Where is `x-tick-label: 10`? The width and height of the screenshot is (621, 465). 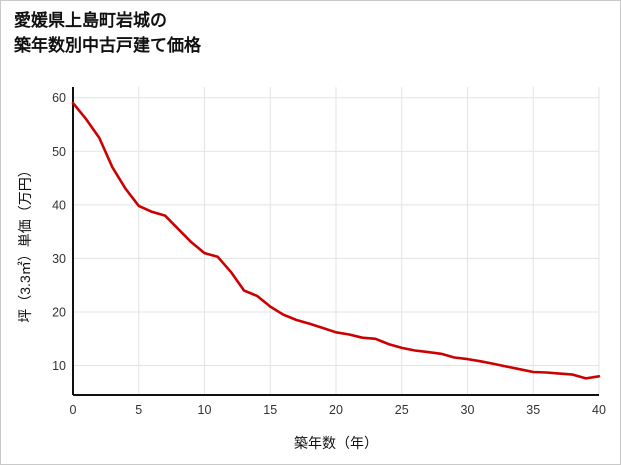 x-tick-label: 10 is located at coordinates (205, 410).